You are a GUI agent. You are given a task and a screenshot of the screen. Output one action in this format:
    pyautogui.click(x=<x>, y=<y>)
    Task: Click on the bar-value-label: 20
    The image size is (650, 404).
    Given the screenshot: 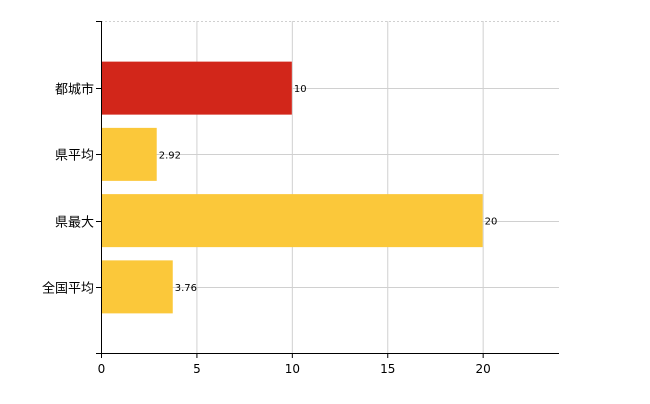 What is the action you would take?
    pyautogui.click(x=491, y=222)
    